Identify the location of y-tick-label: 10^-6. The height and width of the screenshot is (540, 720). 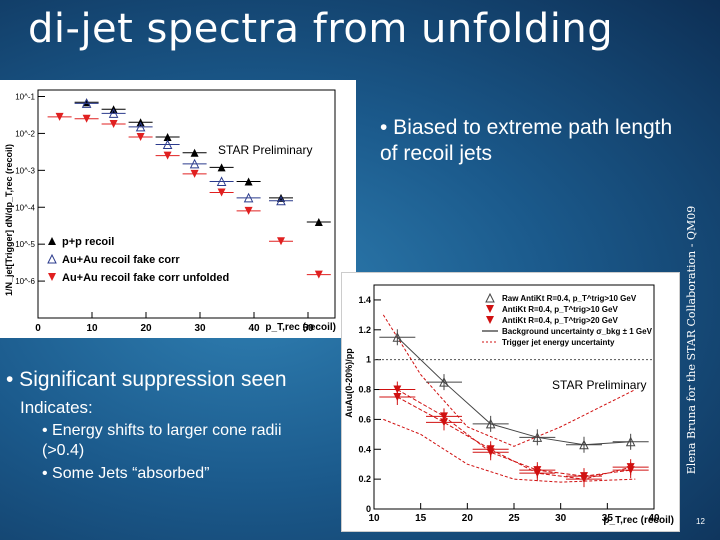
(25, 281).